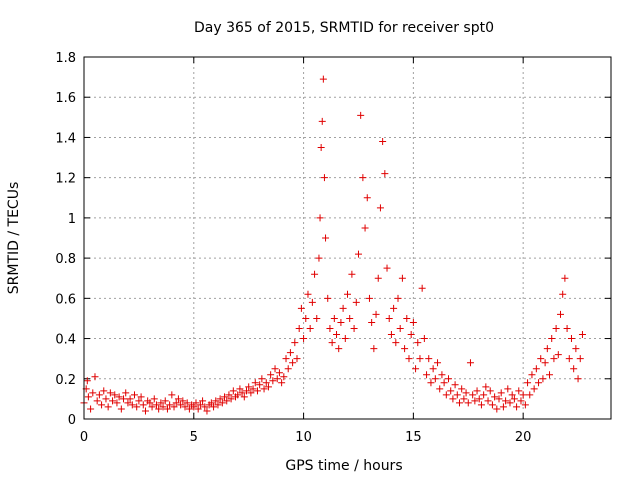  What do you see at coordinates (303, 437) in the screenshot?
I see `x-tick-label: 10` at bounding box center [303, 437].